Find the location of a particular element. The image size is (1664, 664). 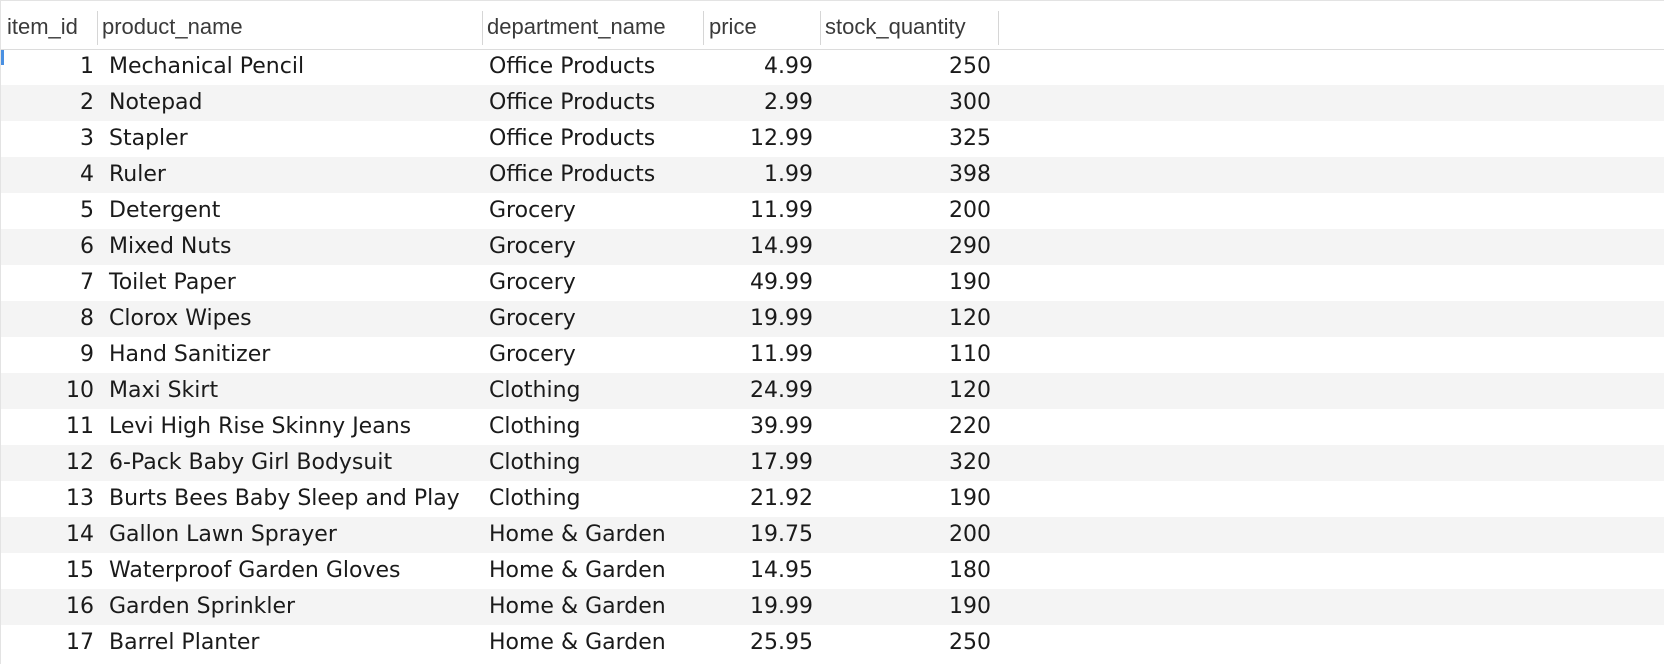

cell-price: 49.99 is located at coordinates (781, 282).